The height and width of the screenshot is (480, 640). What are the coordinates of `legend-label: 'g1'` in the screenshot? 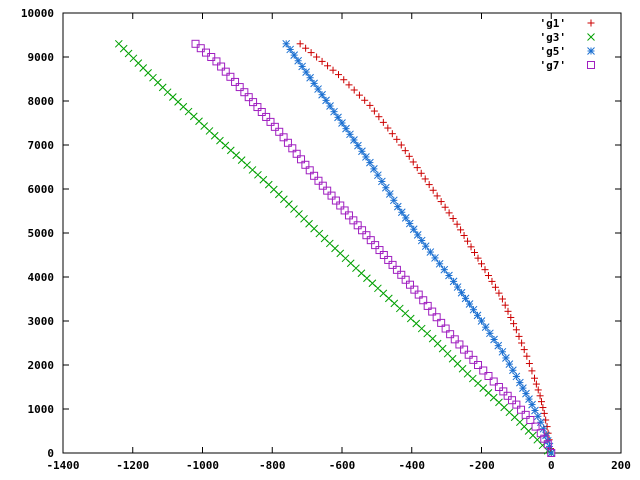 It's located at (553, 23).